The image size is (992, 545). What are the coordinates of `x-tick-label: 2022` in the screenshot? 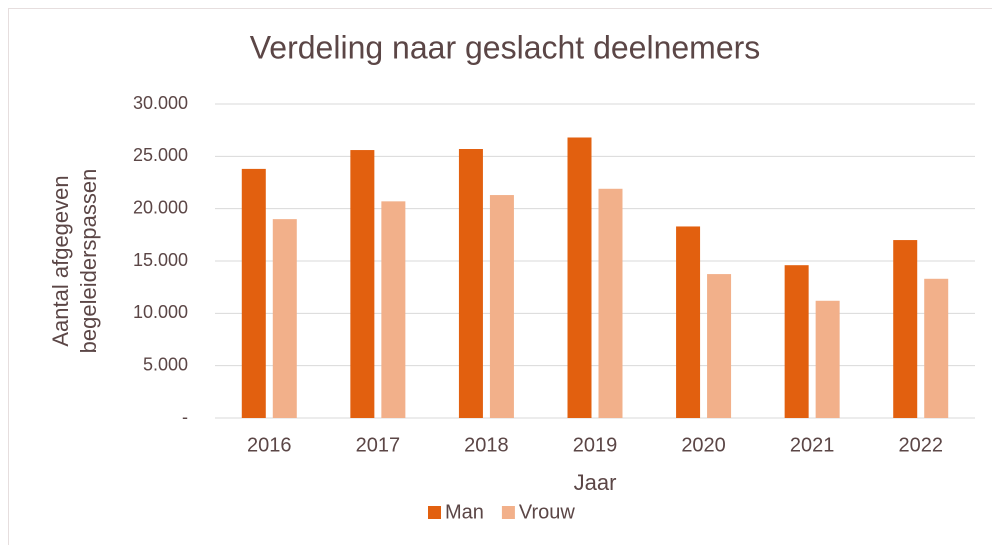 It's located at (920, 445).